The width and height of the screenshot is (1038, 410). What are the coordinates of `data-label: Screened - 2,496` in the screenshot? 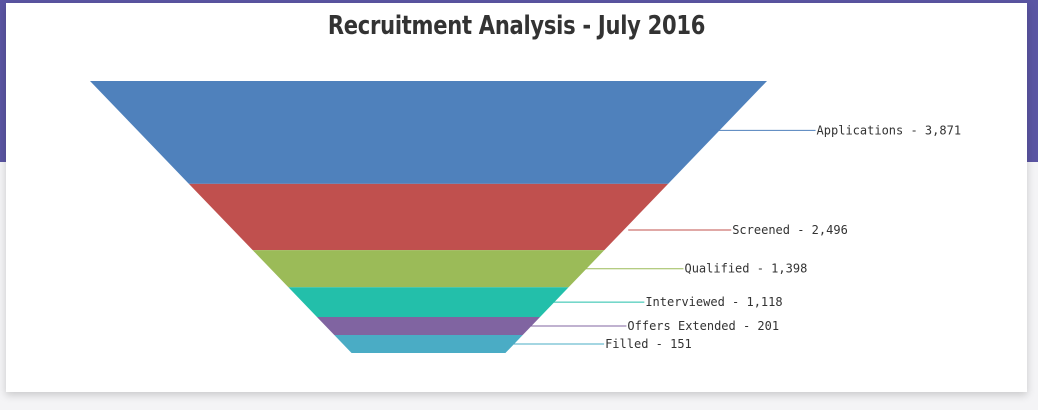 It's located at (790, 230).